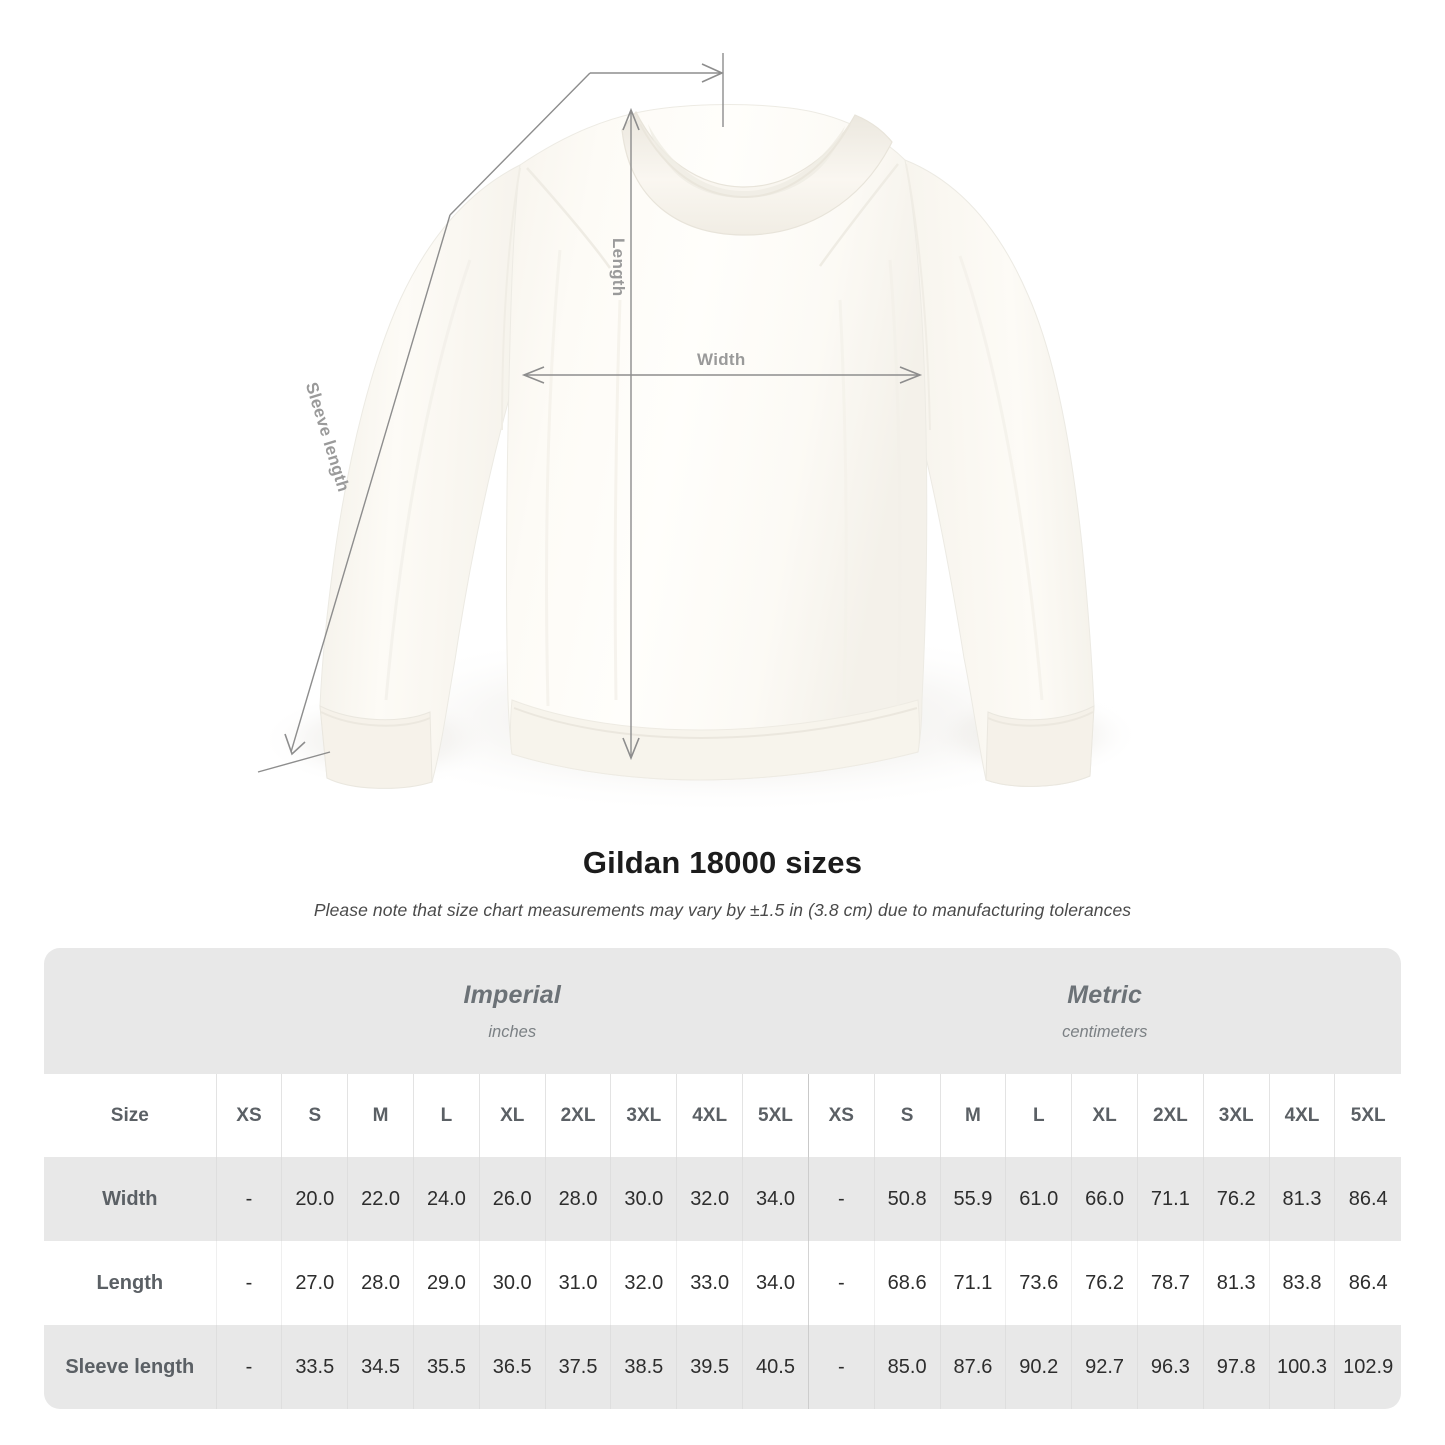  What do you see at coordinates (1301, 1283) in the screenshot?
I see `cell-length-metric-4xl: 83.8` at bounding box center [1301, 1283].